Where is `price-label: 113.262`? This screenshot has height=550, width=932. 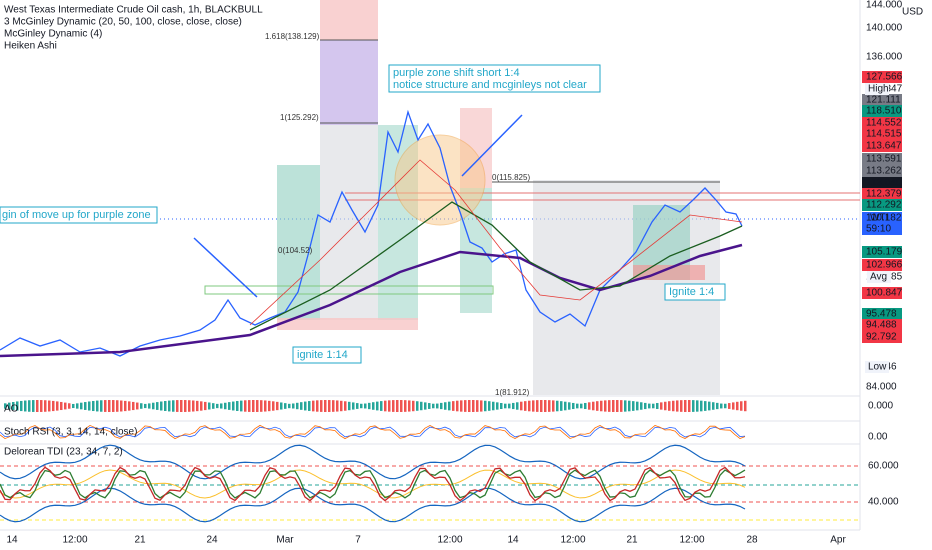
price-label: 113.262 is located at coordinates (884, 171).